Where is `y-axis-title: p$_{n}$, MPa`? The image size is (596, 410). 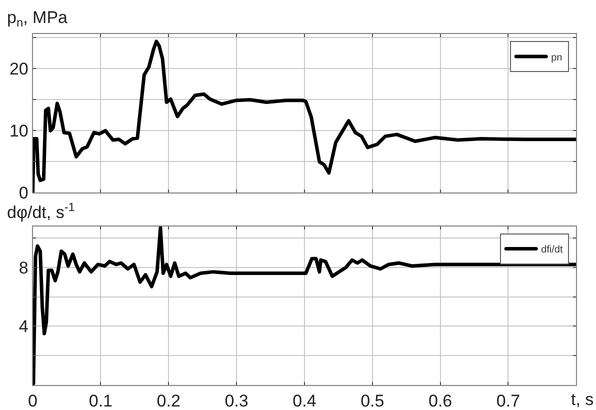 y-axis-title: p$_{n}$, MPa is located at coordinates (37, 19).